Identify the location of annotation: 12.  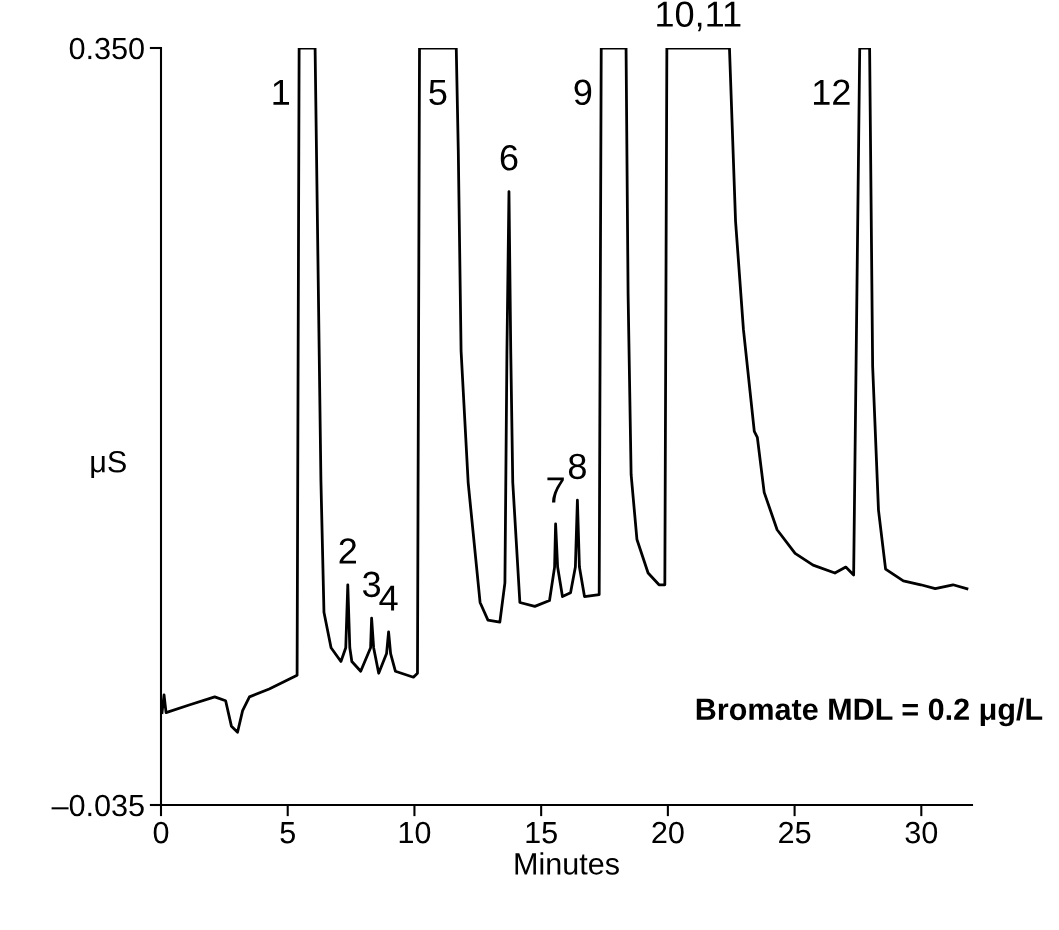
(831, 92).